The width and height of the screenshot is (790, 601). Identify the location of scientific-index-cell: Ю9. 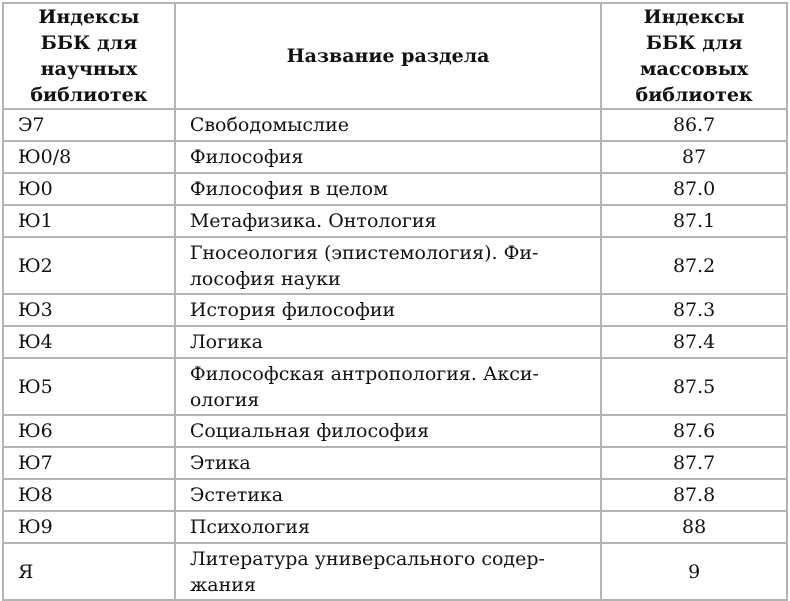
(89, 527).